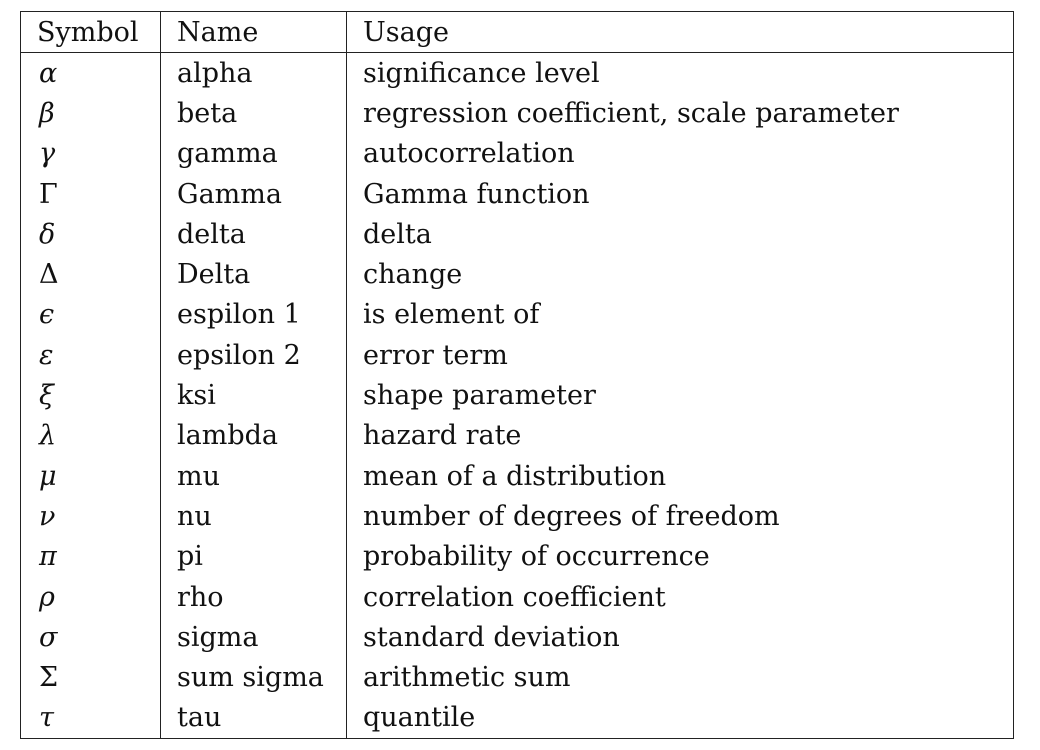 Image resolution: width=1040 pixels, height=750 pixels. What do you see at coordinates (680, 516) in the screenshot?
I see `usage-cell: number of degrees of freedom` at bounding box center [680, 516].